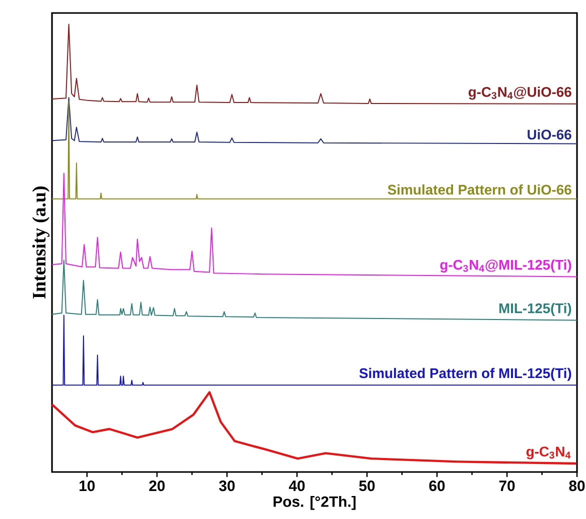 The width and height of the screenshot is (586, 519). I want to click on x-axis-title: Pos. [°2Th.], so click(315, 503).